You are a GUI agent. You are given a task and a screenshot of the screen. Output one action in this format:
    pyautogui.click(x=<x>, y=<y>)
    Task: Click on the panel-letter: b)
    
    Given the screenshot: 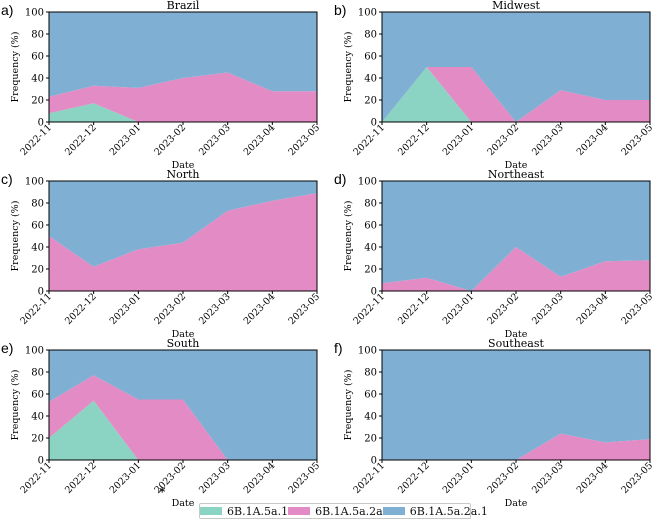 What is the action you would take?
    pyautogui.click(x=340, y=10)
    